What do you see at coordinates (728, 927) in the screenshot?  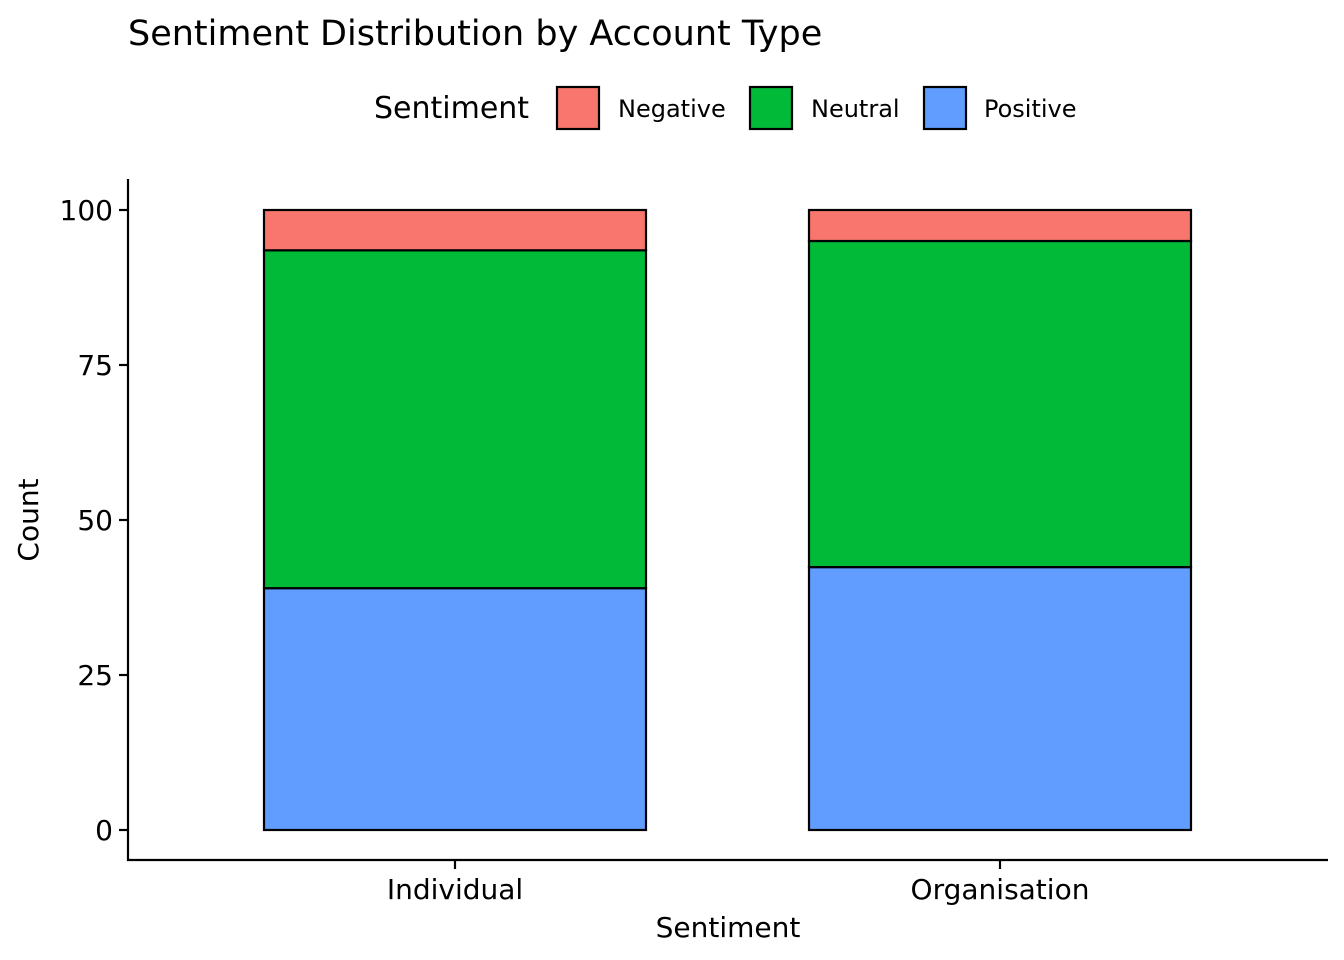 I see `x-axis-title: Sentiment` at bounding box center [728, 927].